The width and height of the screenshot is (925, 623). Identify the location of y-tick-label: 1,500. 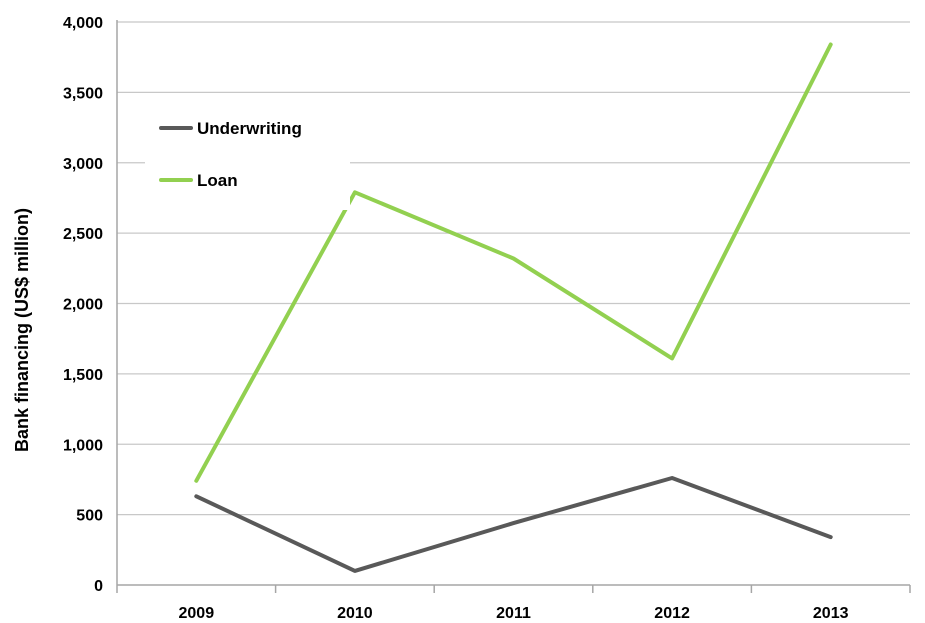
(83, 375).